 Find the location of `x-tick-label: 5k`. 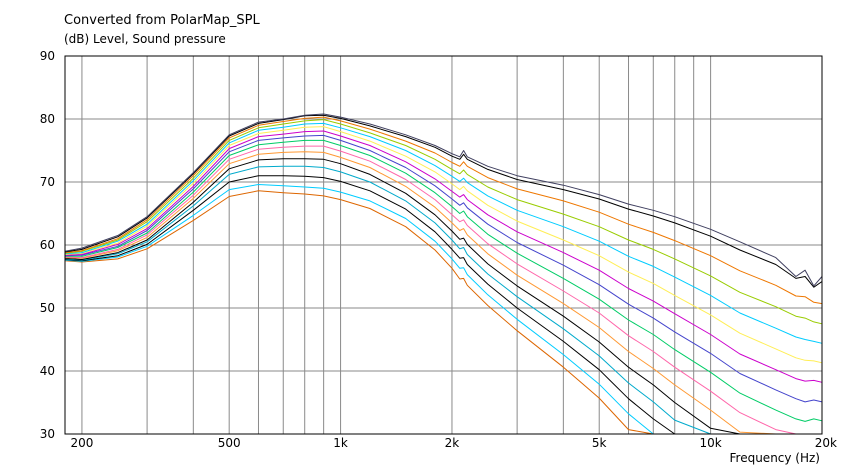

x-tick-label: 5k is located at coordinates (599, 443).